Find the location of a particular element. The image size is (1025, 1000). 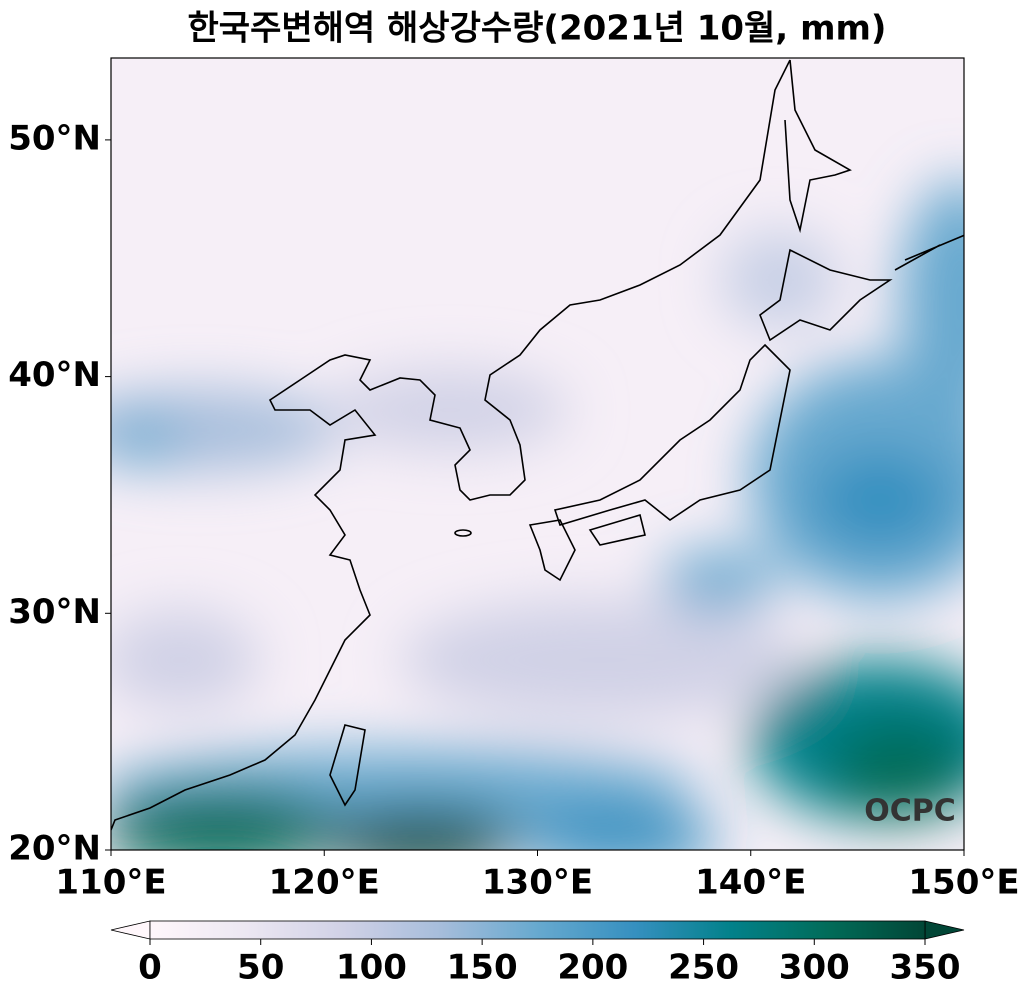

y-tick-label: 30°N is located at coordinates (54, 612).